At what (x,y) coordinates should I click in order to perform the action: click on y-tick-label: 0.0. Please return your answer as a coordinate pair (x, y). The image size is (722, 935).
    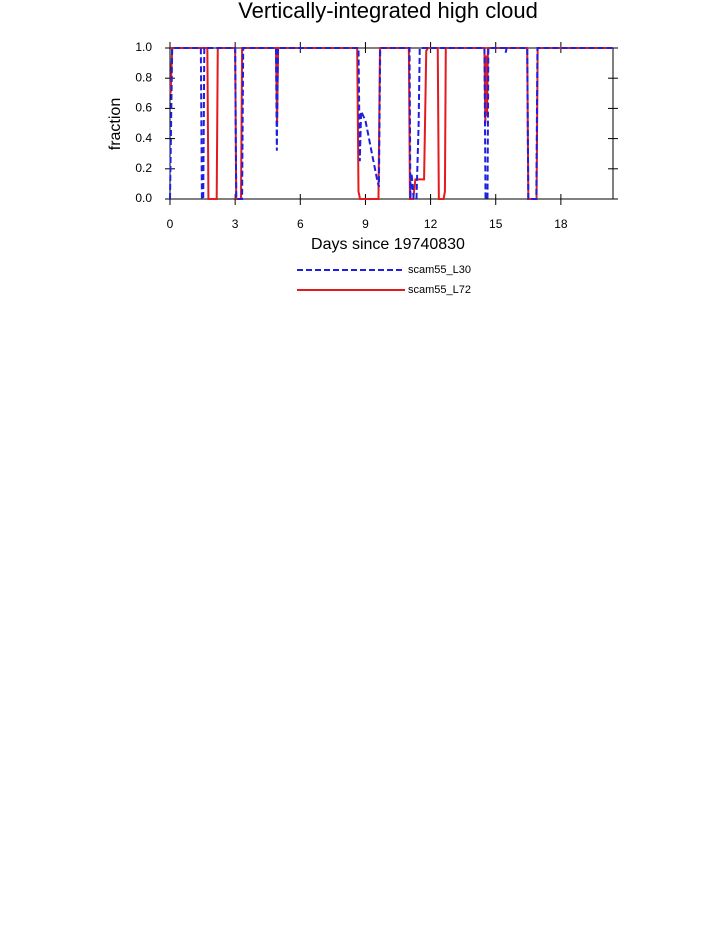
    Looking at the image, I should click on (143, 198).